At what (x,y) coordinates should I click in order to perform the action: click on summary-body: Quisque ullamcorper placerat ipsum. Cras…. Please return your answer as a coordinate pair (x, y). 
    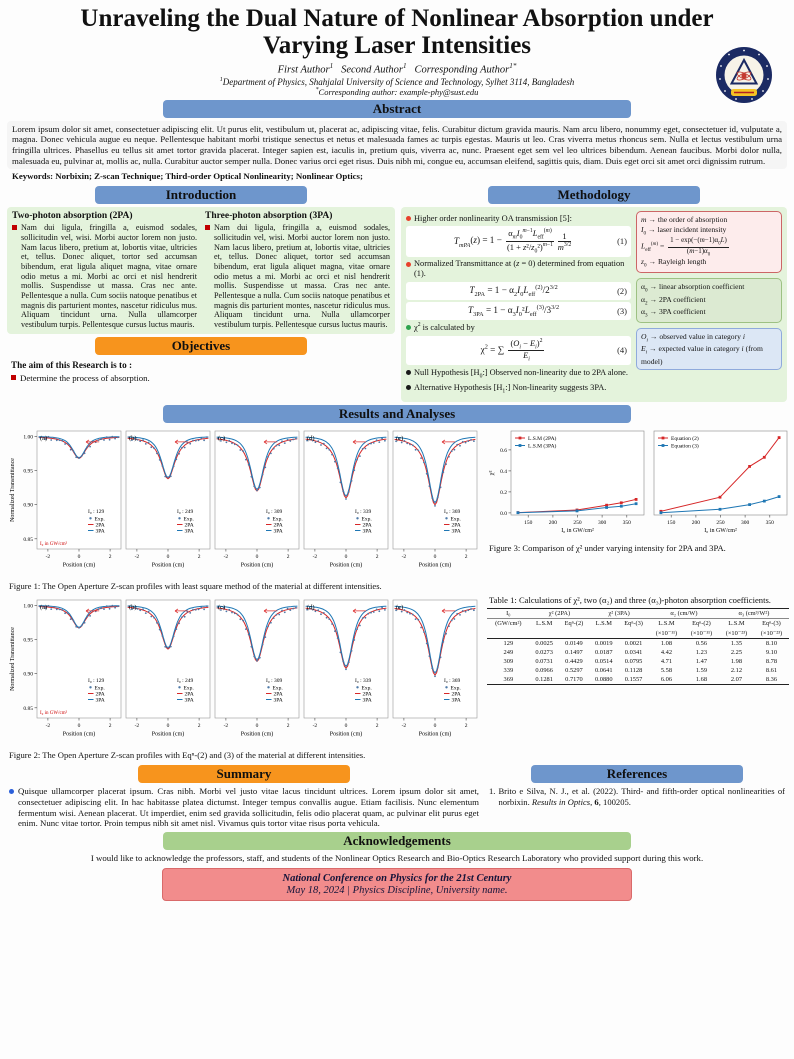
    Looking at the image, I should click on (244, 807).